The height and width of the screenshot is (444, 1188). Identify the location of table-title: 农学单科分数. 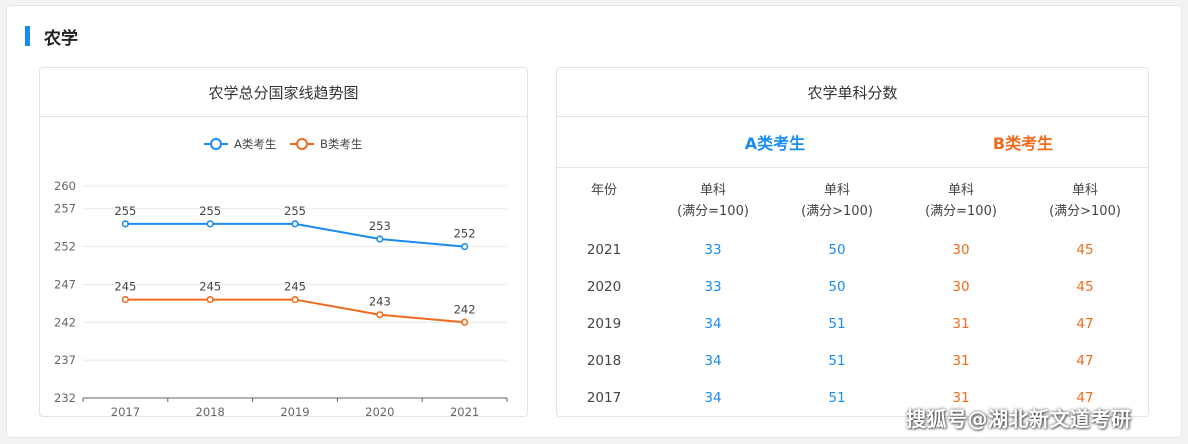
(852, 92).